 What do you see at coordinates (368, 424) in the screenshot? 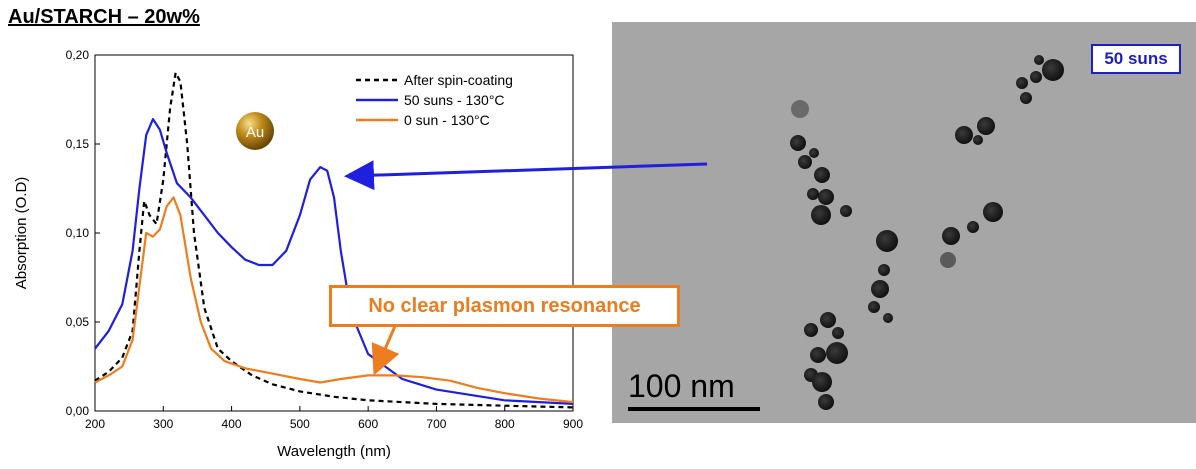
I see `x-tick-label: 600` at bounding box center [368, 424].